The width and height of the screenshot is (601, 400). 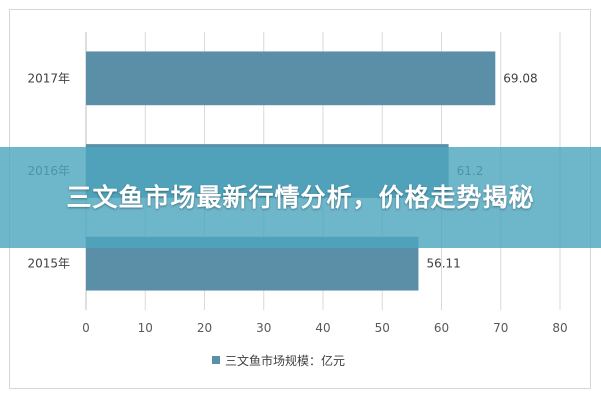 What do you see at coordinates (86, 328) in the screenshot?
I see `x-tick-label: 0` at bounding box center [86, 328].